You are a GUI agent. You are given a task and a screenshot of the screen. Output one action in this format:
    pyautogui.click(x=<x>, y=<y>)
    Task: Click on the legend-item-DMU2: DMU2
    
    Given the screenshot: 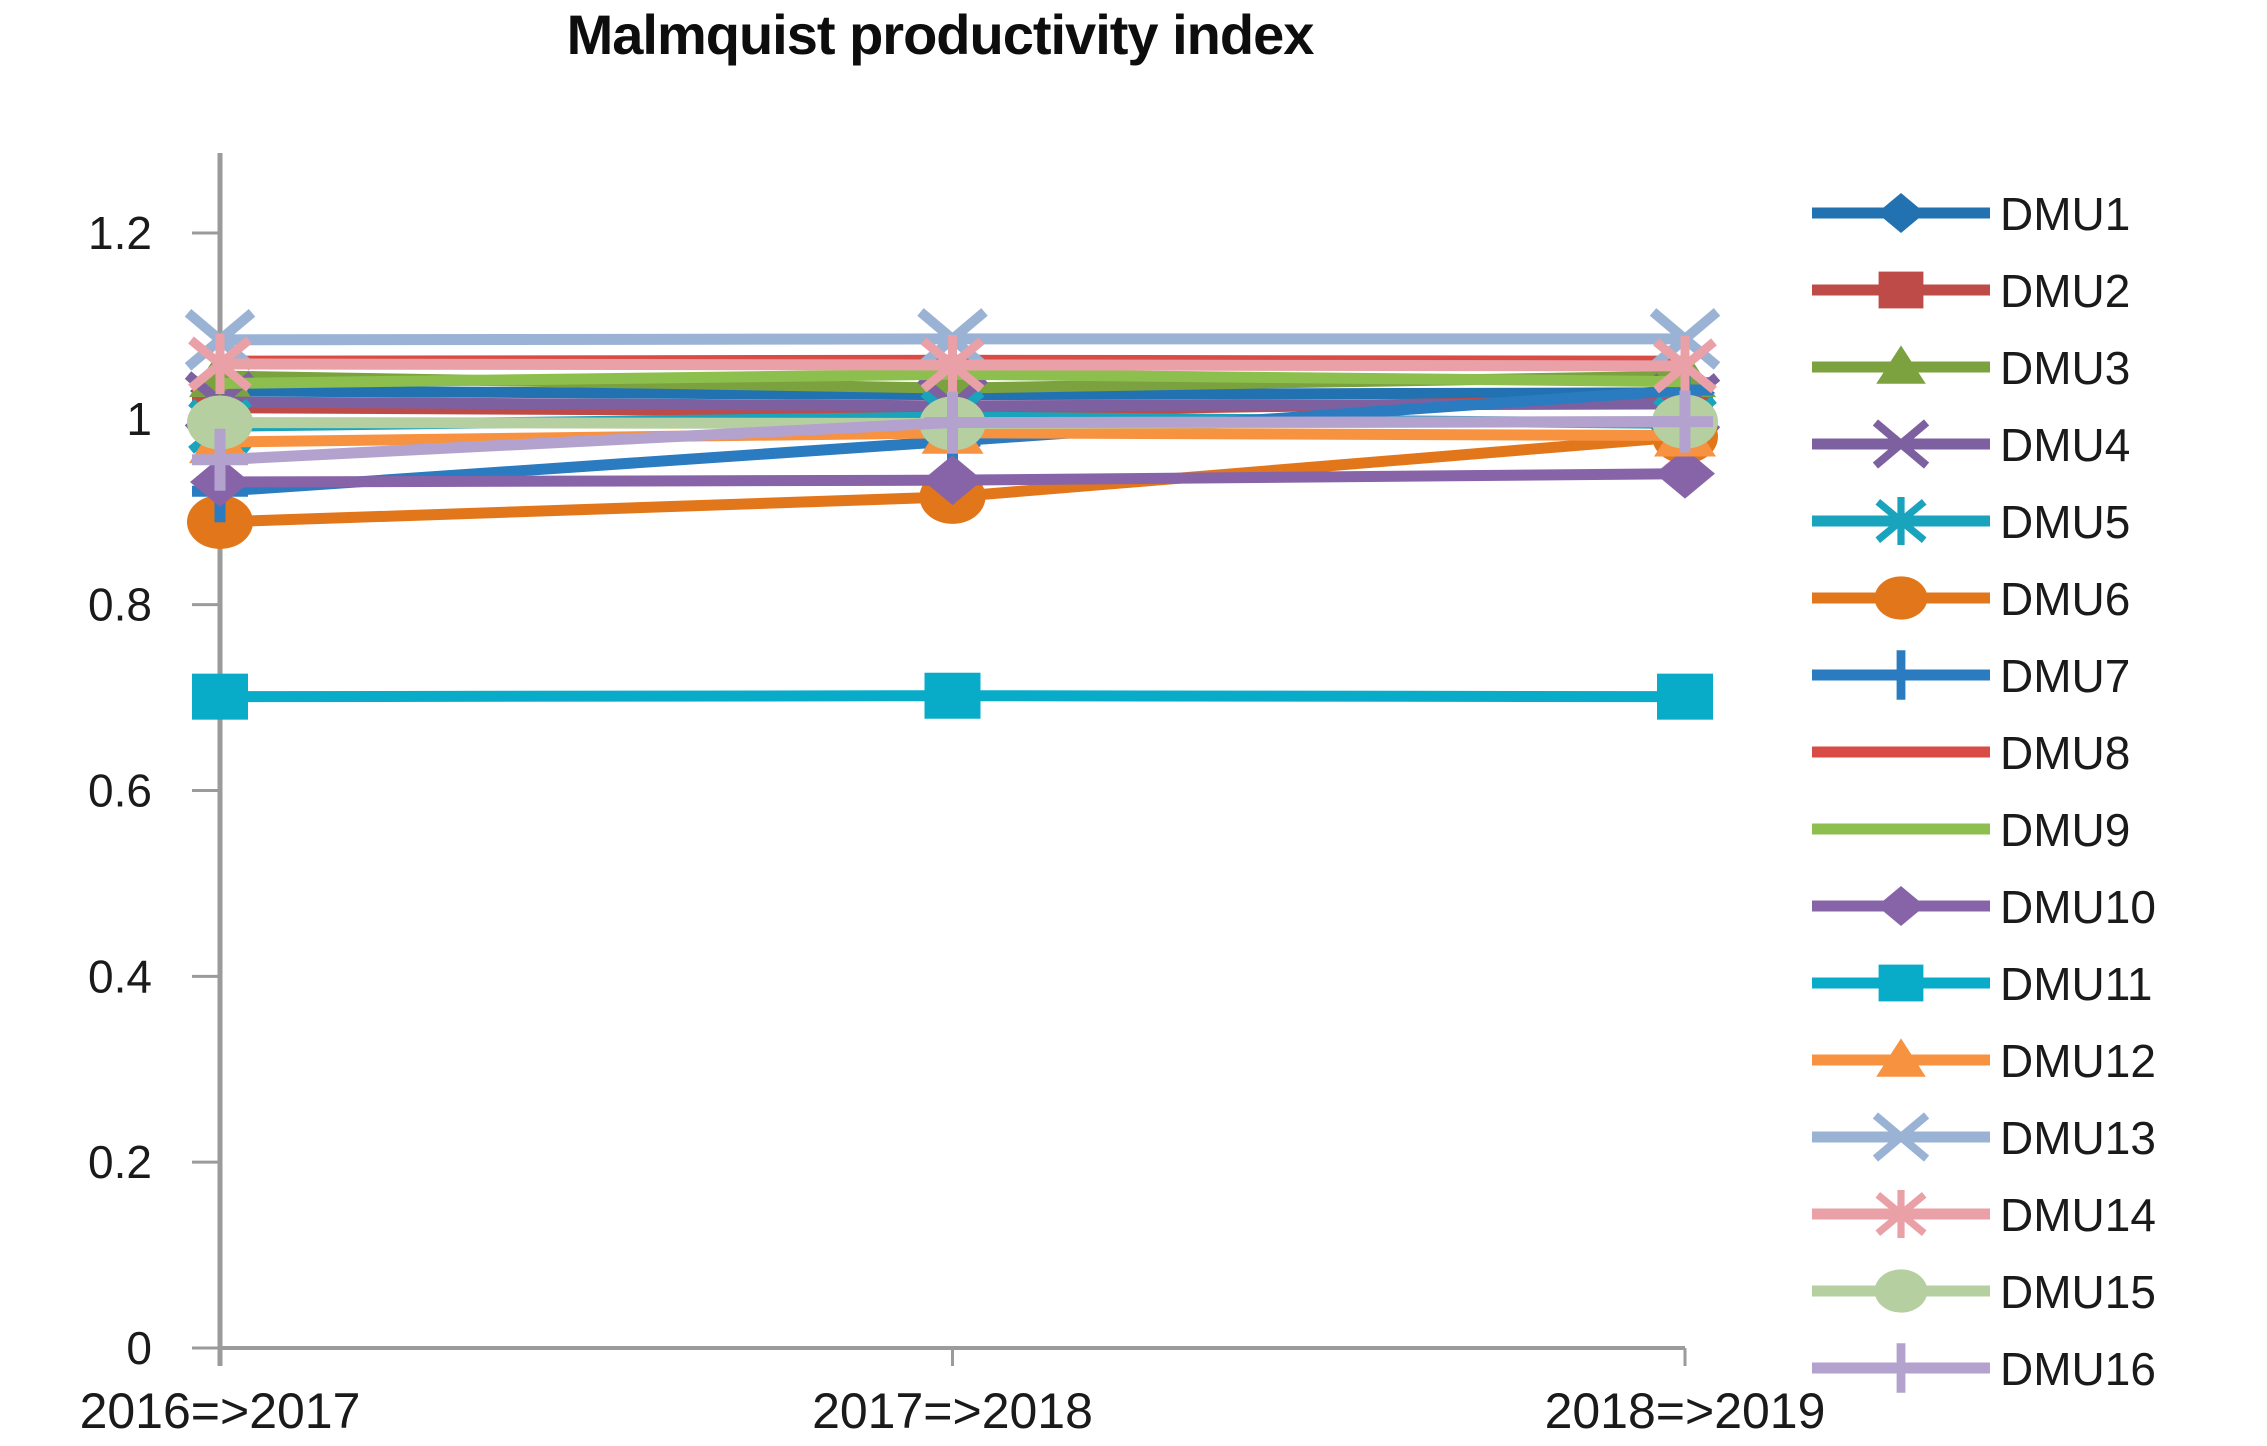 What is the action you would take?
    pyautogui.click(x=1971, y=291)
    